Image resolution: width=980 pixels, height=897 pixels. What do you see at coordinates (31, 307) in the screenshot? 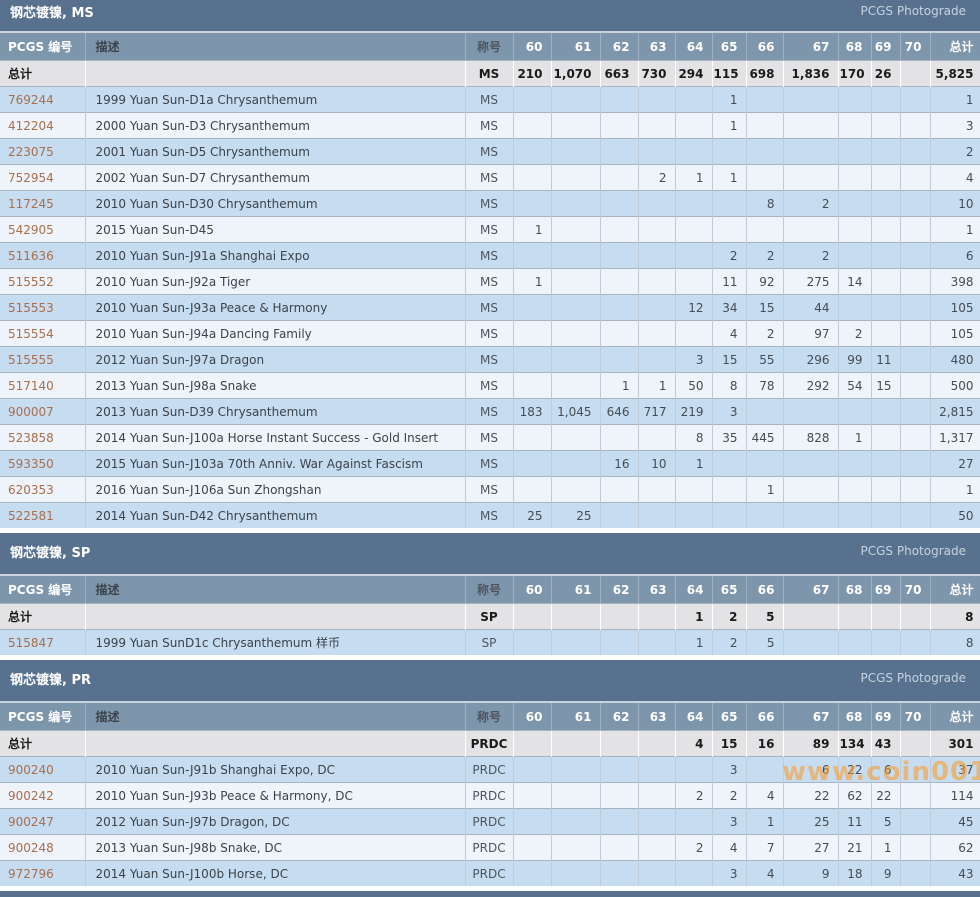
I see `pcgs-number-link-text: 515553` at bounding box center [31, 307].